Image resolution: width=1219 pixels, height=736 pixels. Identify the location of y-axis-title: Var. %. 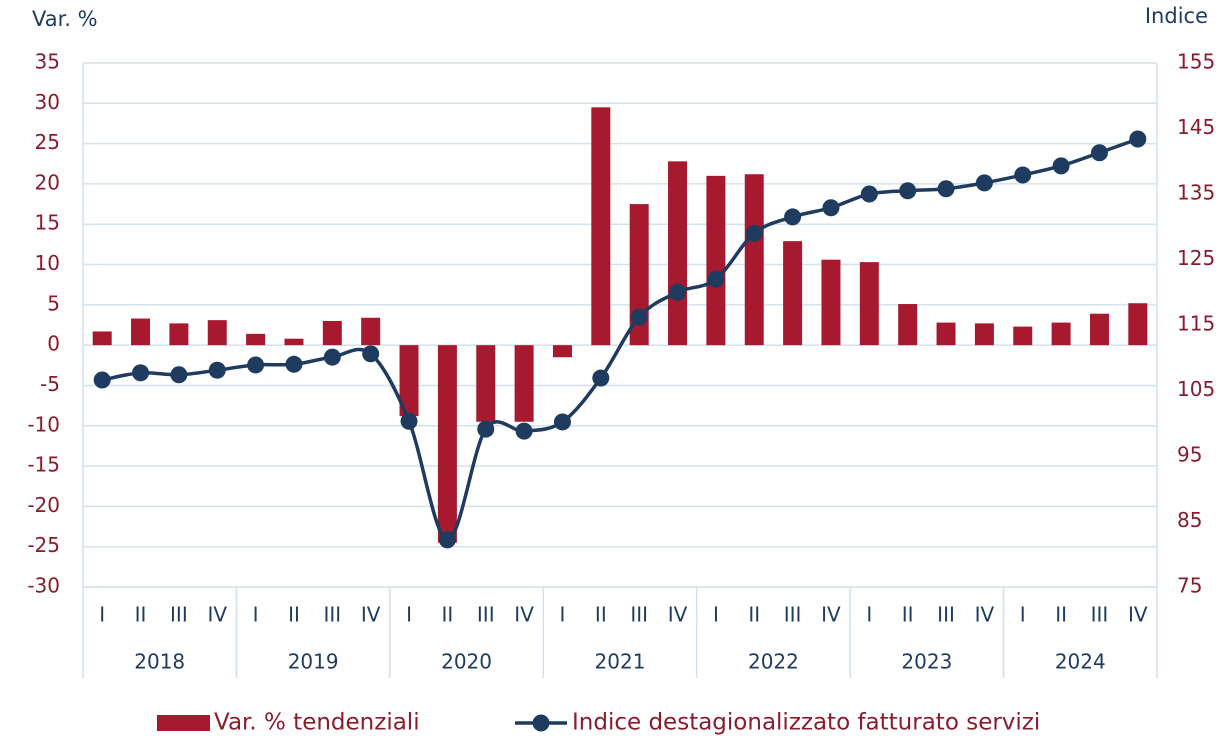
(65, 19).